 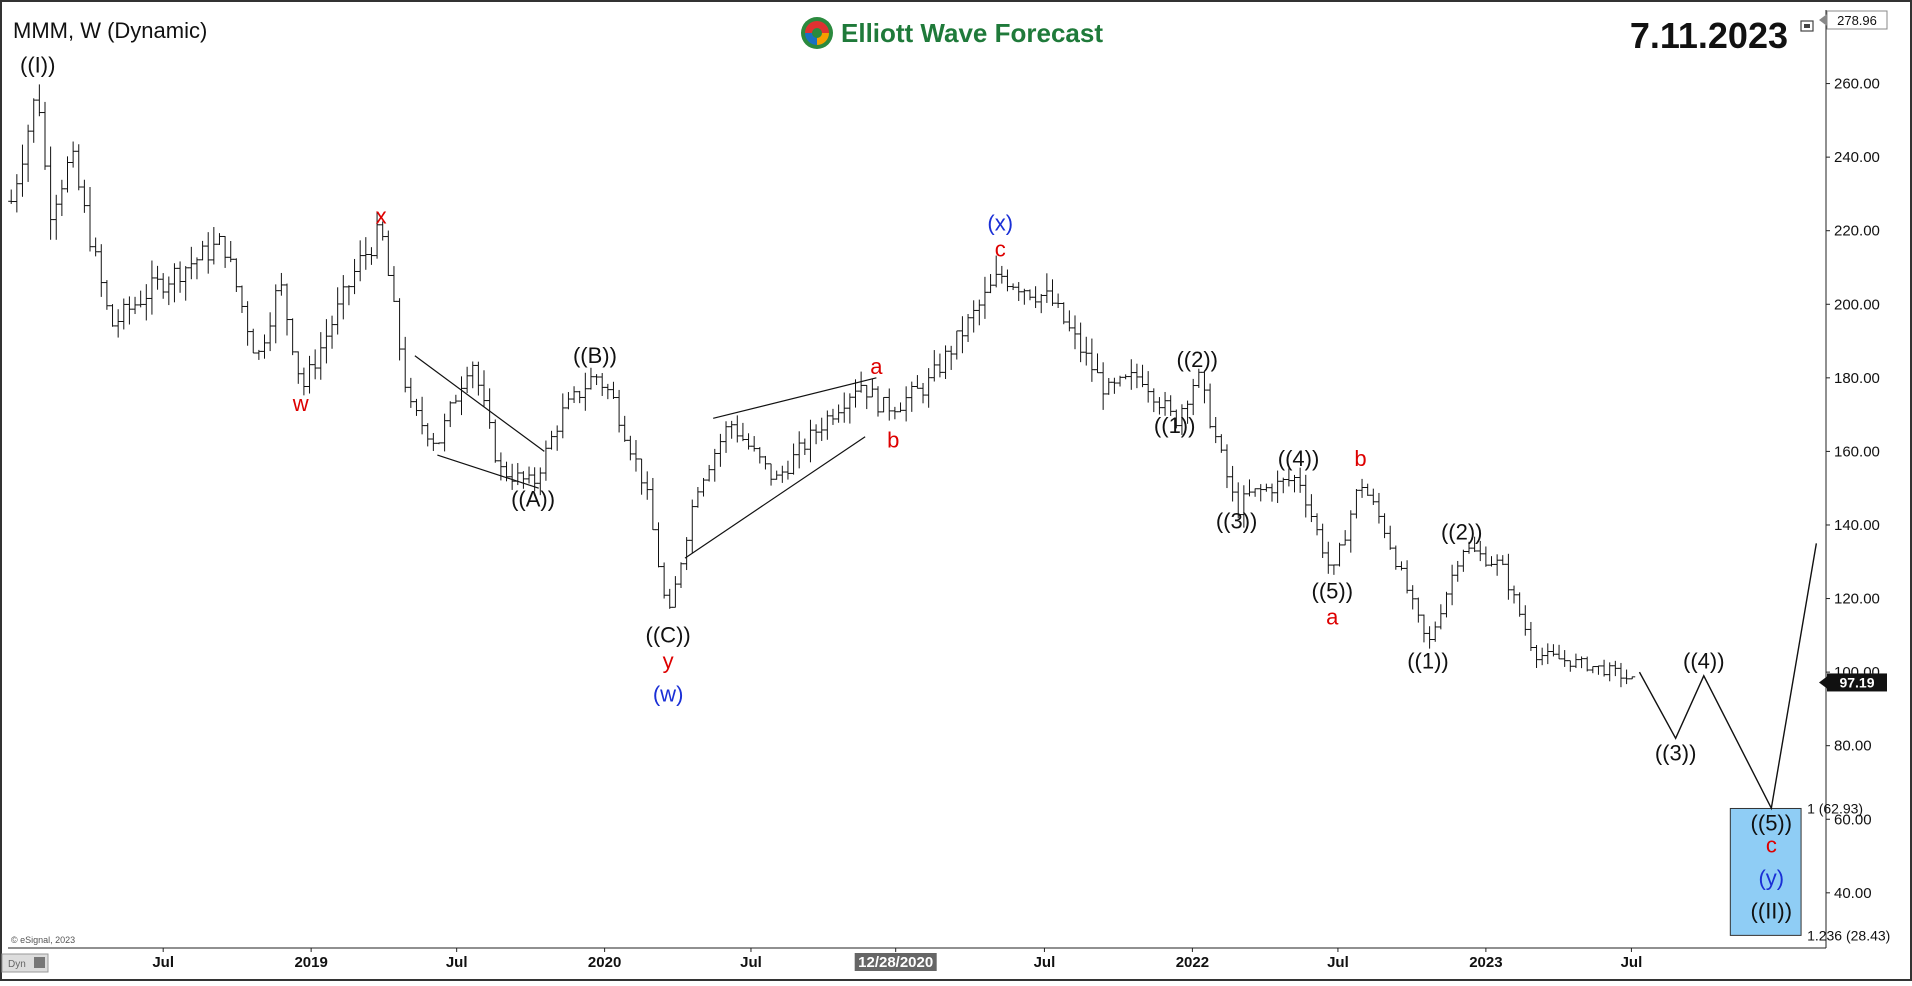 I want to click on x-tick-label: Jul, so click(x=1338, y=962).